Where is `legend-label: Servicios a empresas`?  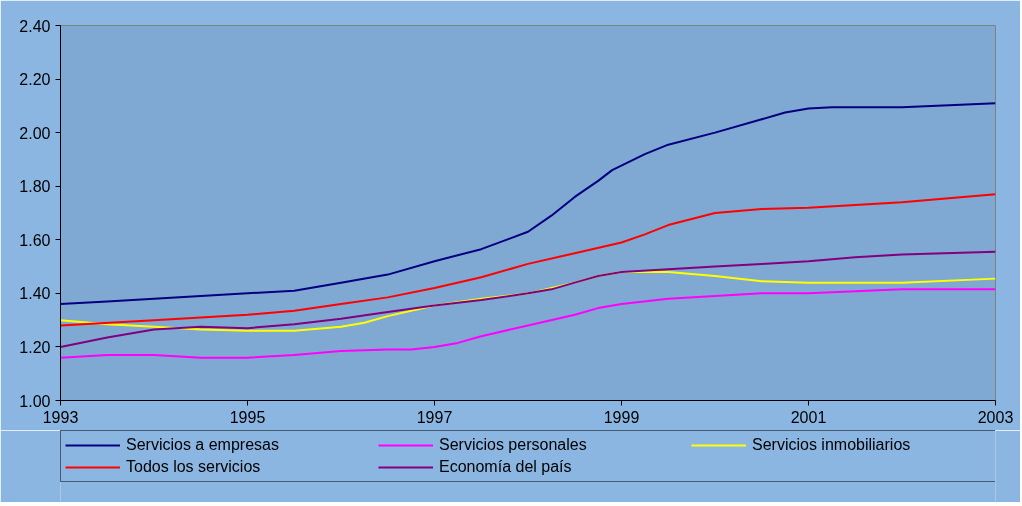 legend-label: Servicios a empresas is located at coordinates (203, 445).